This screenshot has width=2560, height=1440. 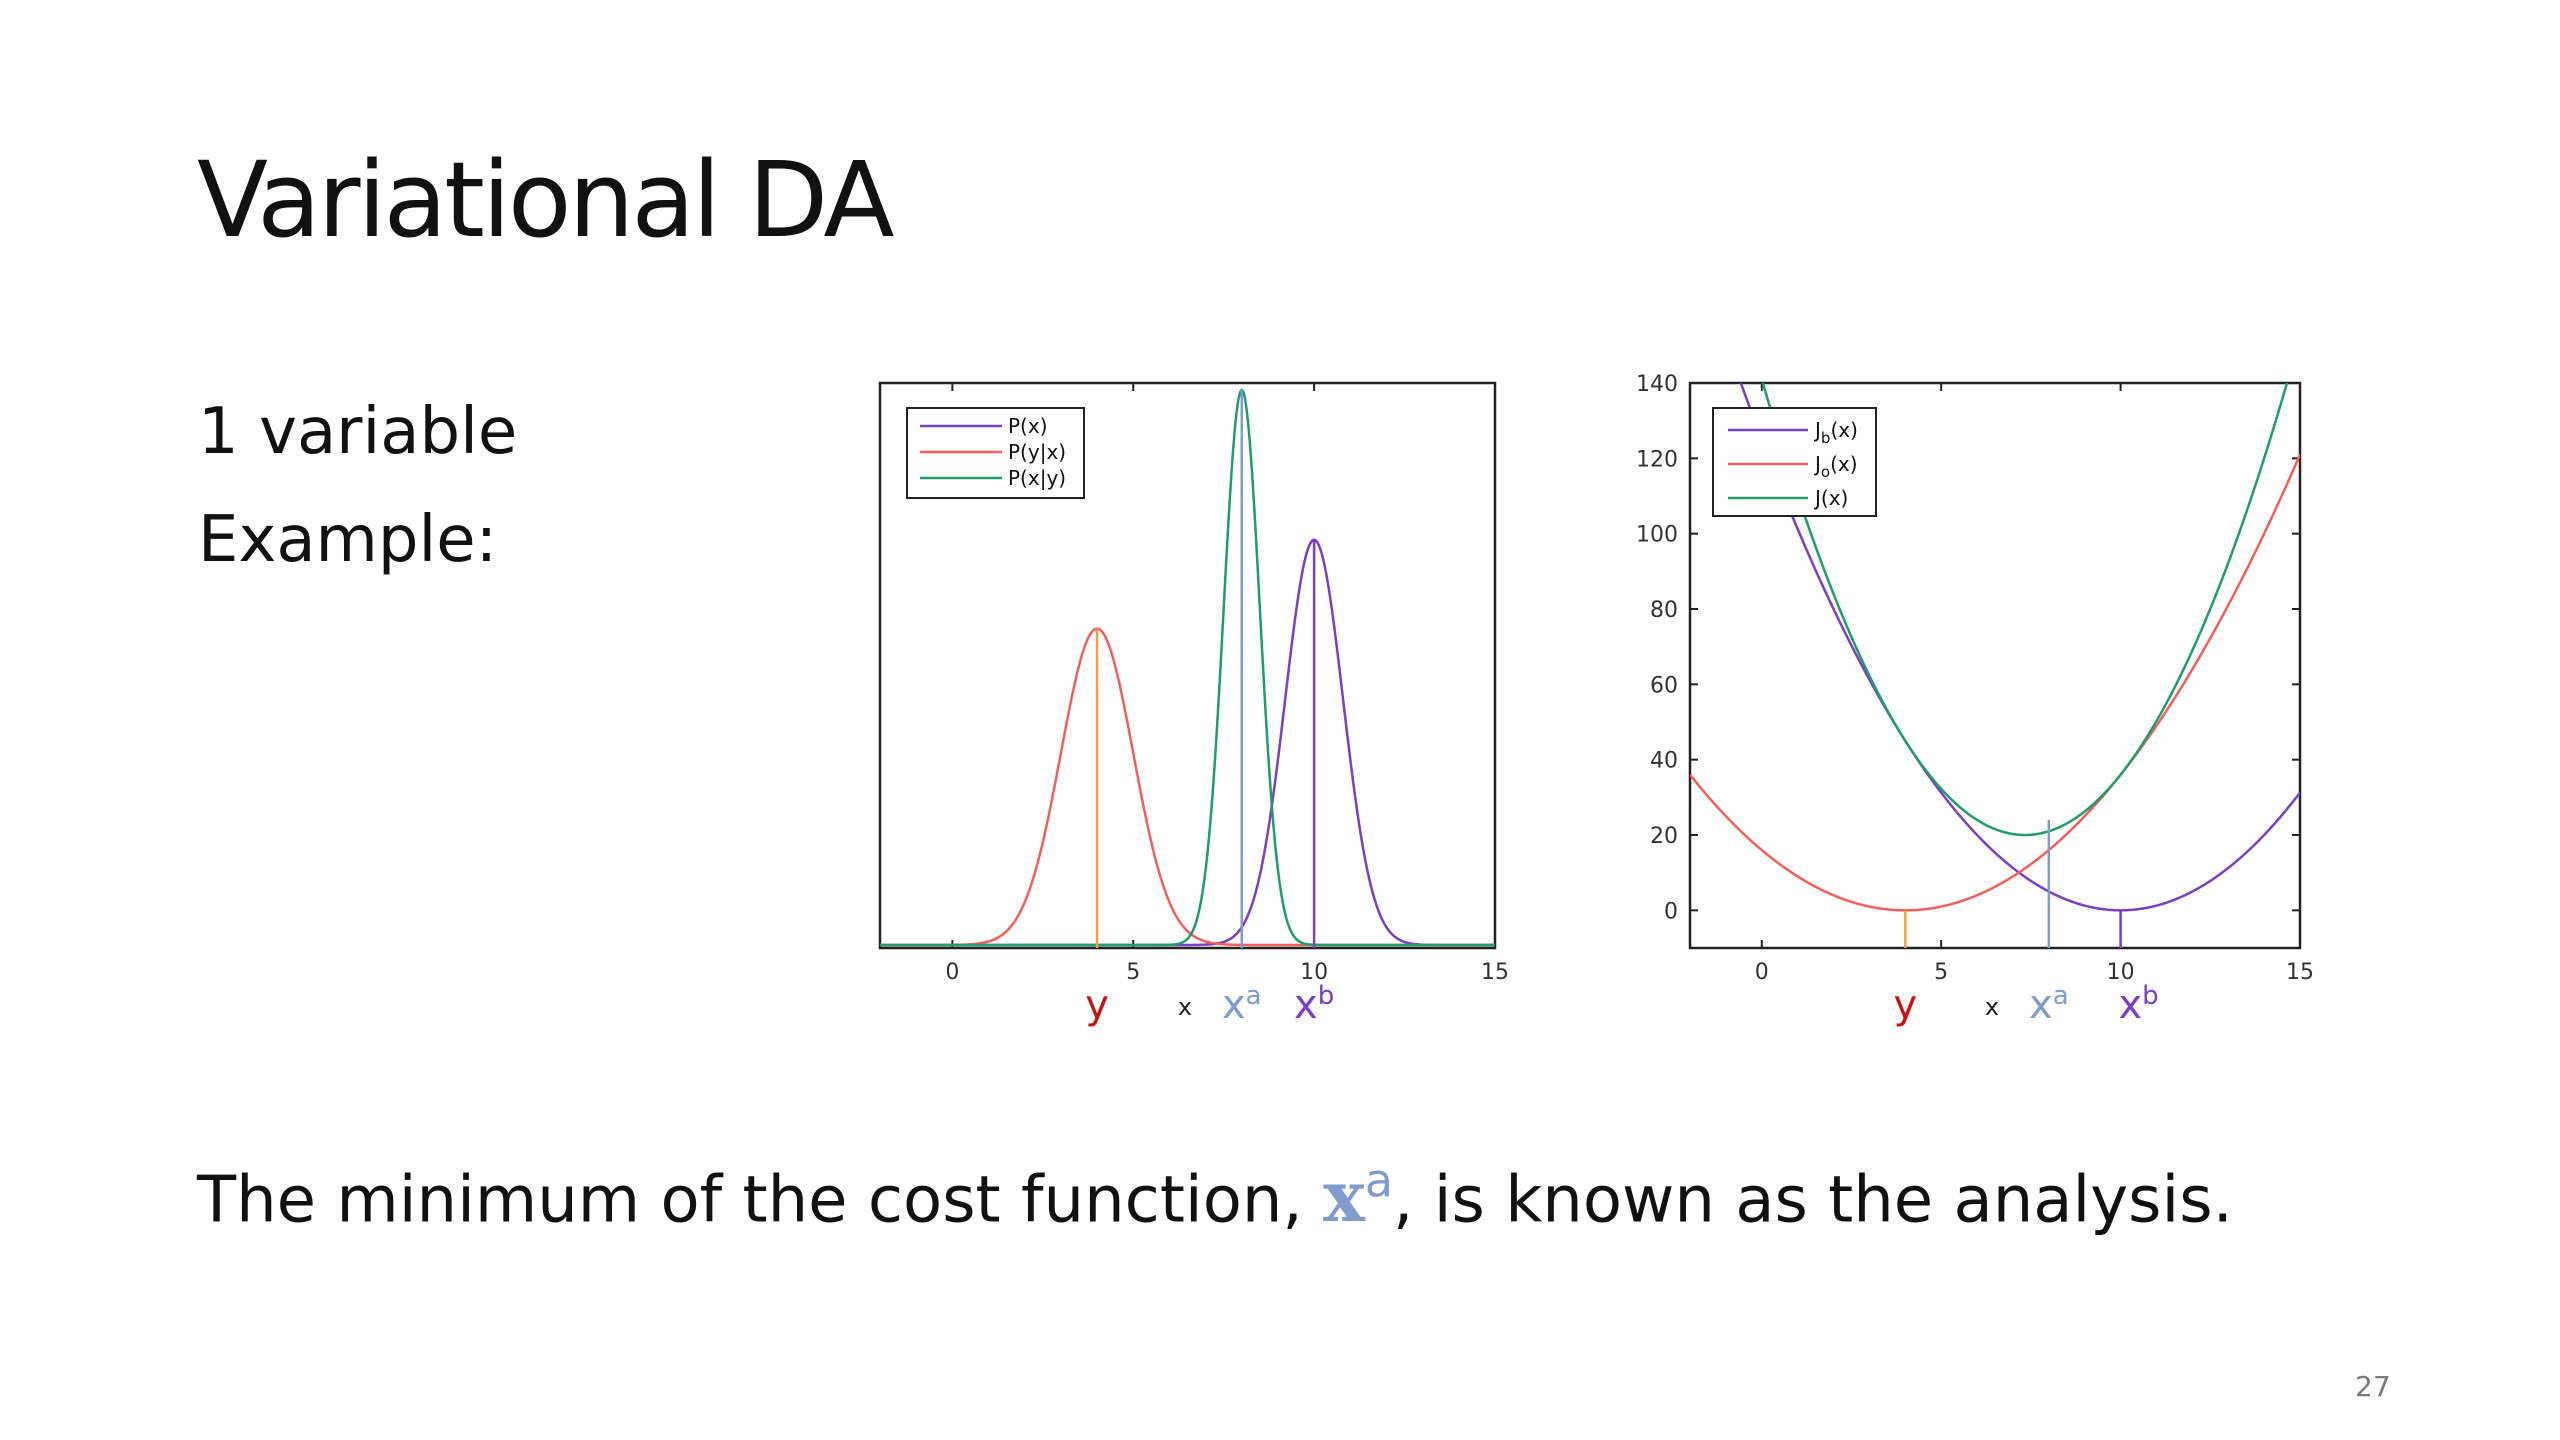 I want to click on caption-symbol: x, so click(x=1344, y=1197).